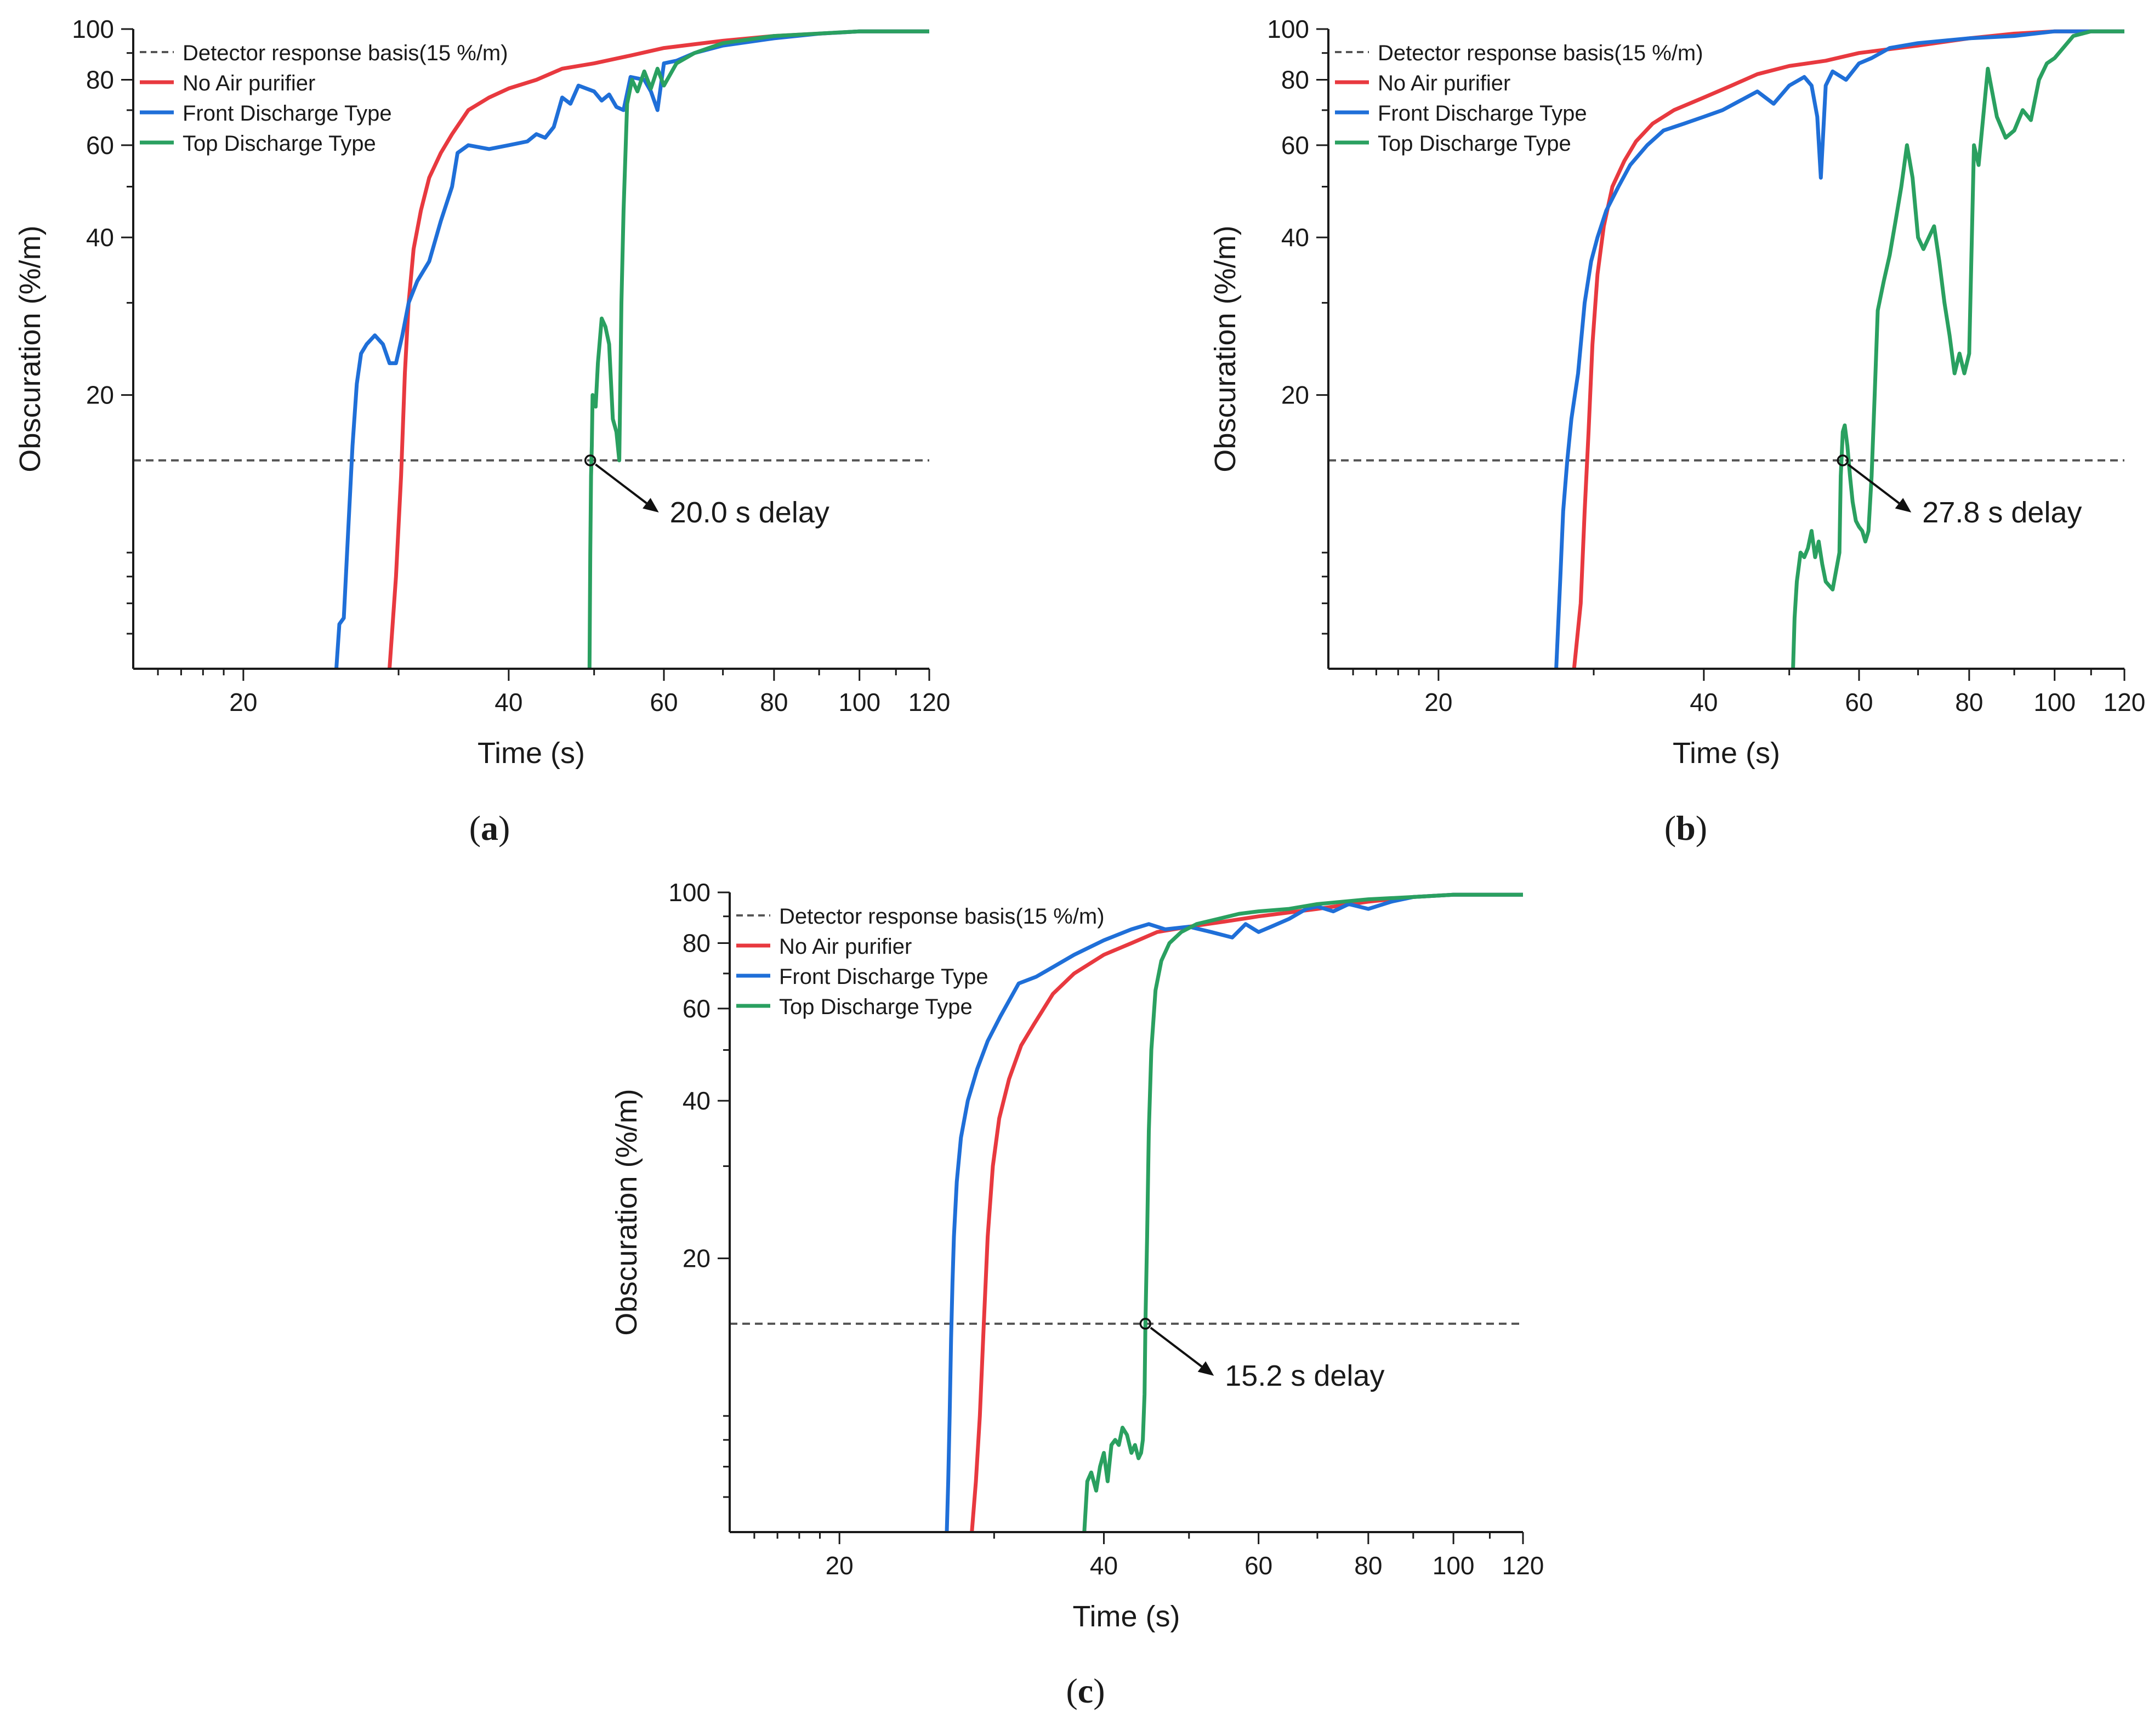  What do you see at coordinates (1304, 1375) in the screenshot?
I see `annotation-text: 15.2 s delay` at bounding box center [1304, 1375].